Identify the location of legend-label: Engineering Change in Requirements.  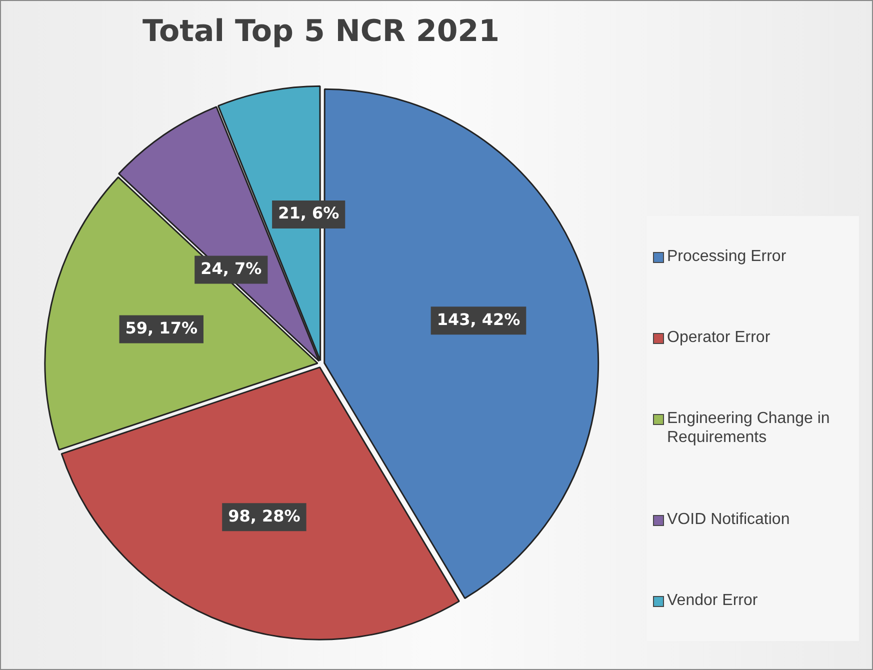
(749, 428).